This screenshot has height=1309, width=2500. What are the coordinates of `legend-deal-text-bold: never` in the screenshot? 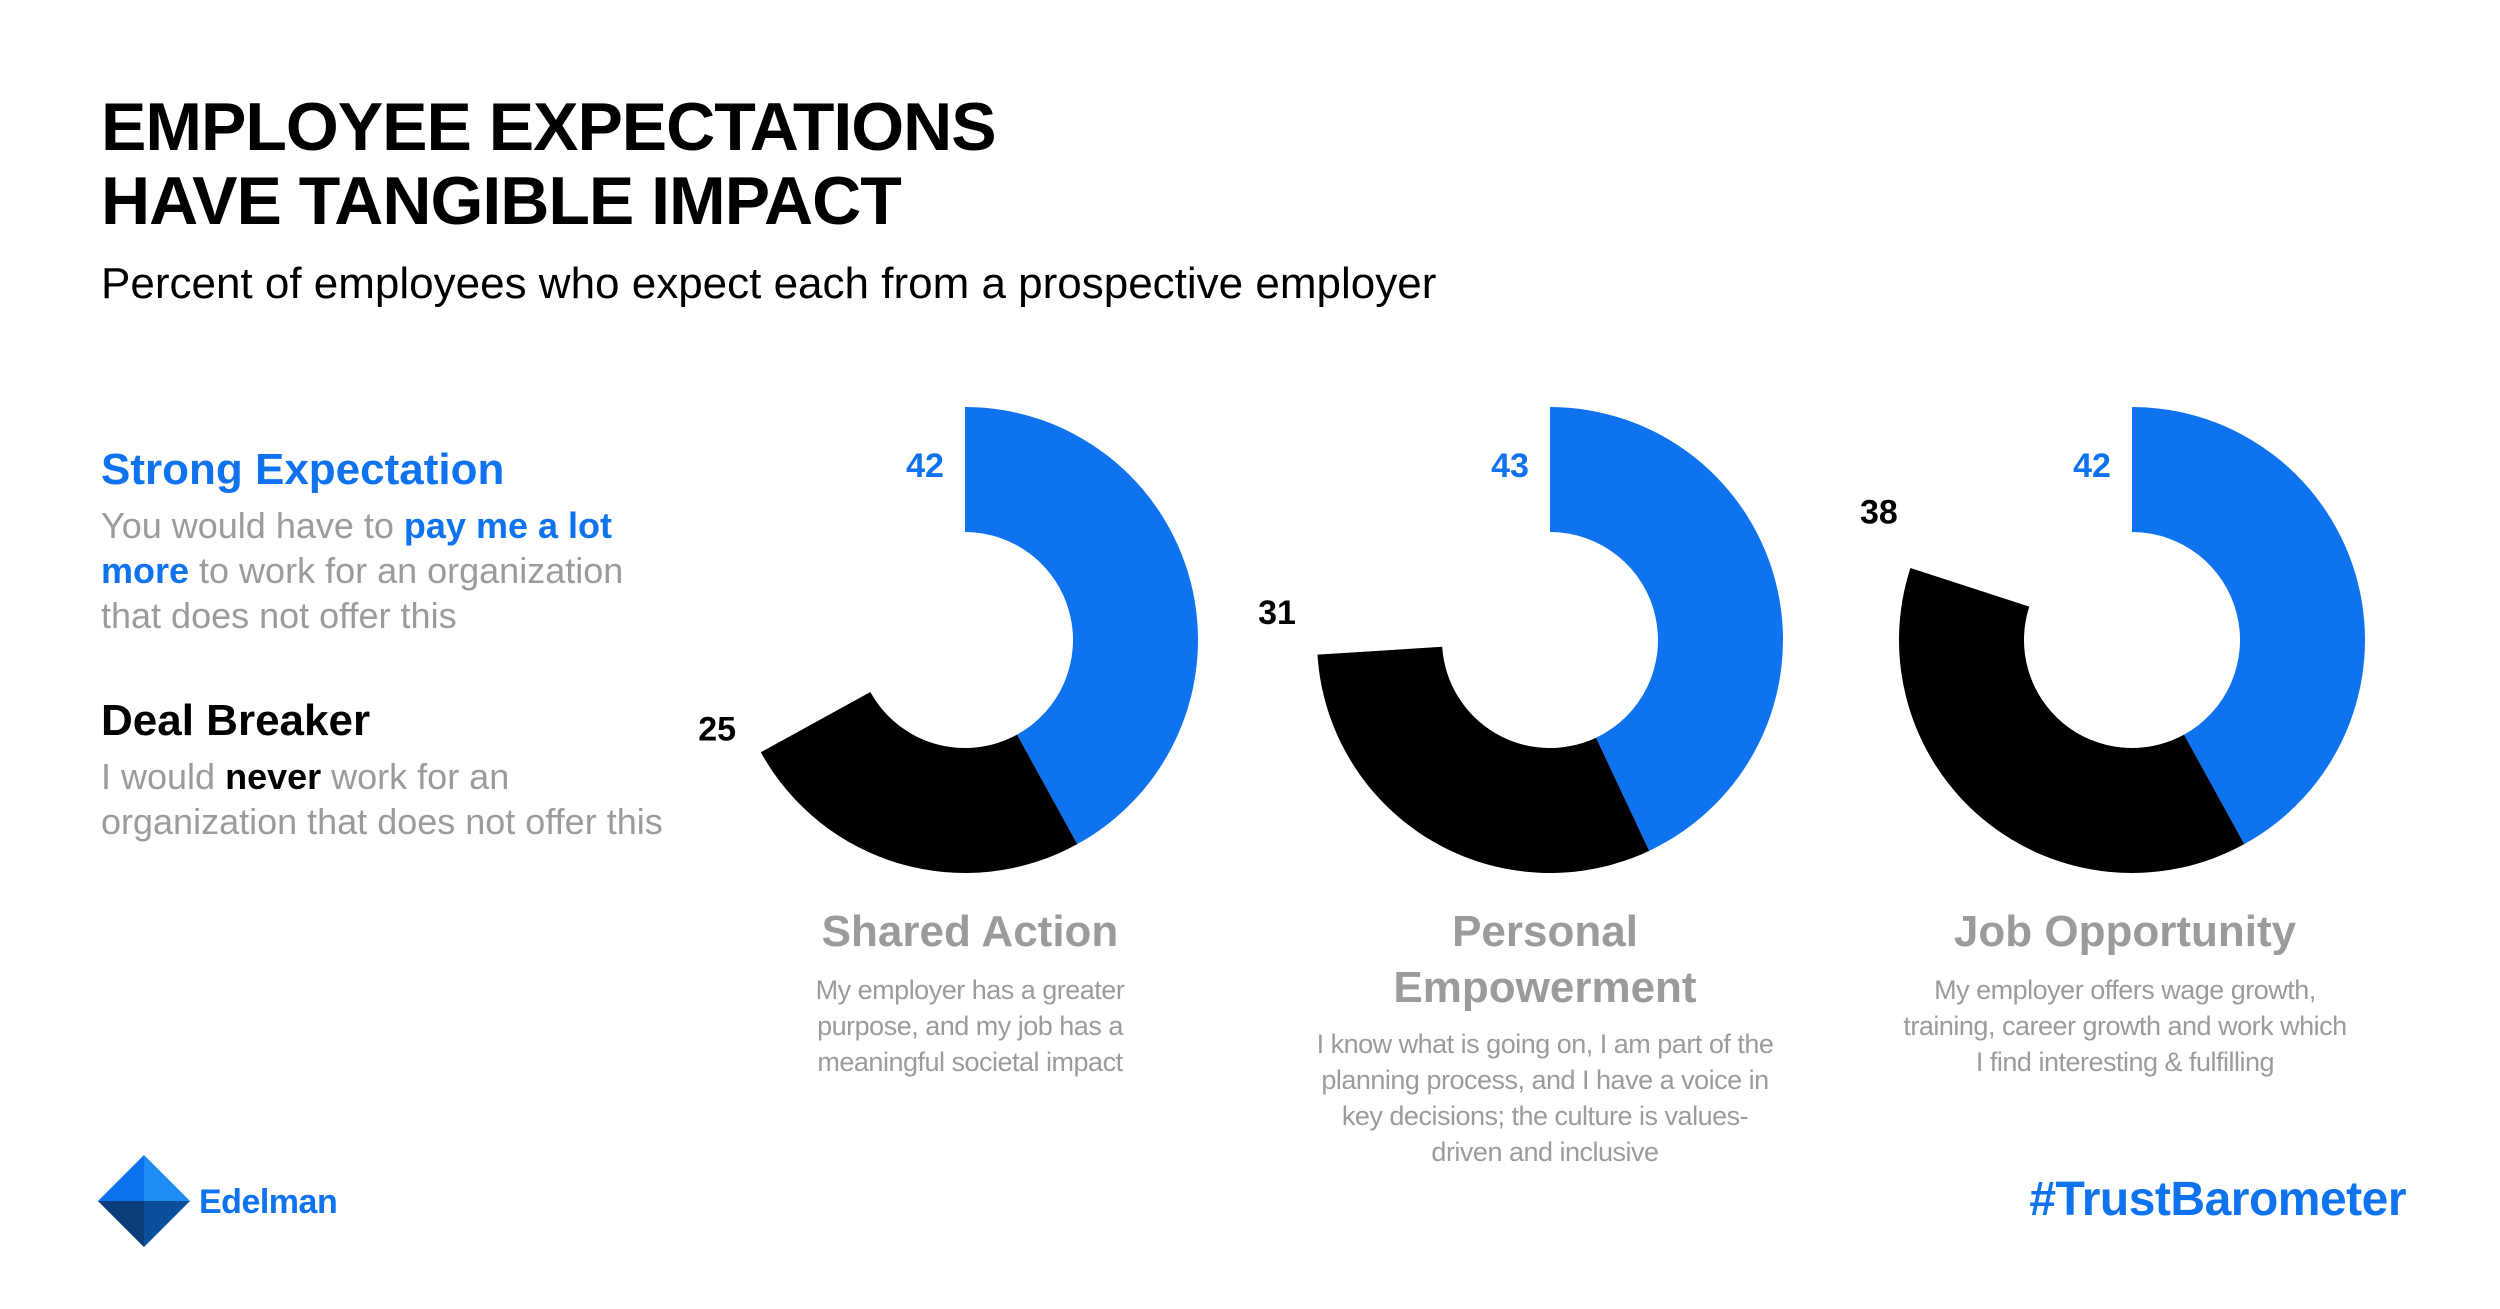 It's located at (273, 776).